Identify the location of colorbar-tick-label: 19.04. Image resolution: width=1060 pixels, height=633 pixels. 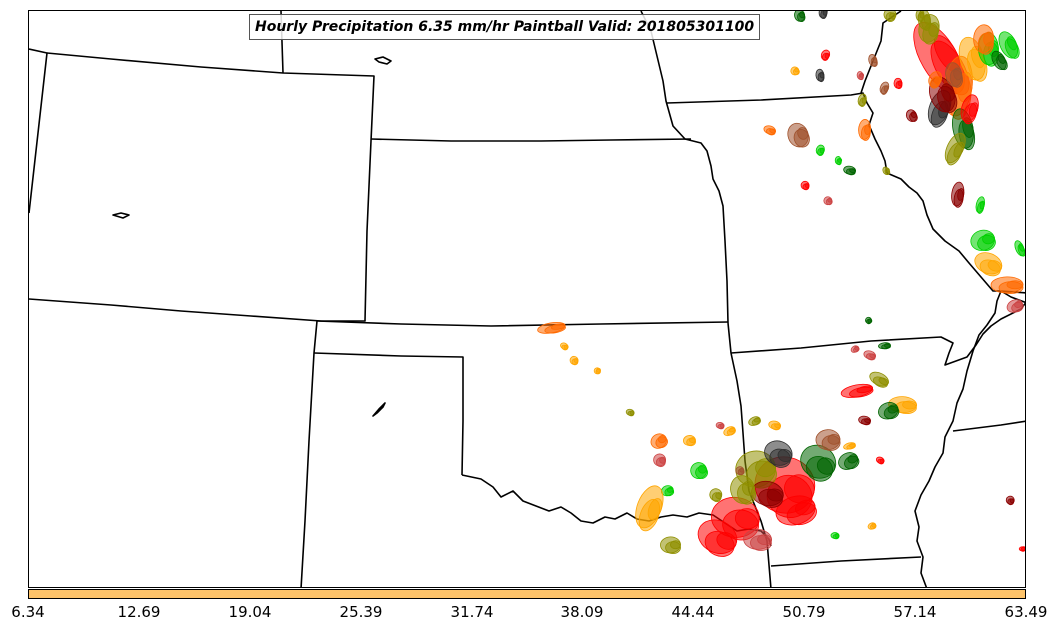
(250, 612).